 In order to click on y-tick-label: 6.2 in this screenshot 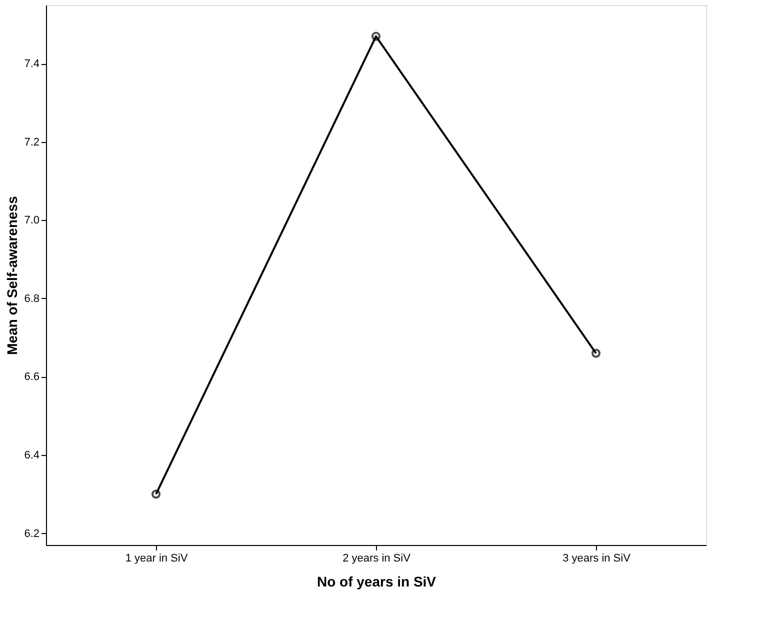, I will do `click(32, 534)`.